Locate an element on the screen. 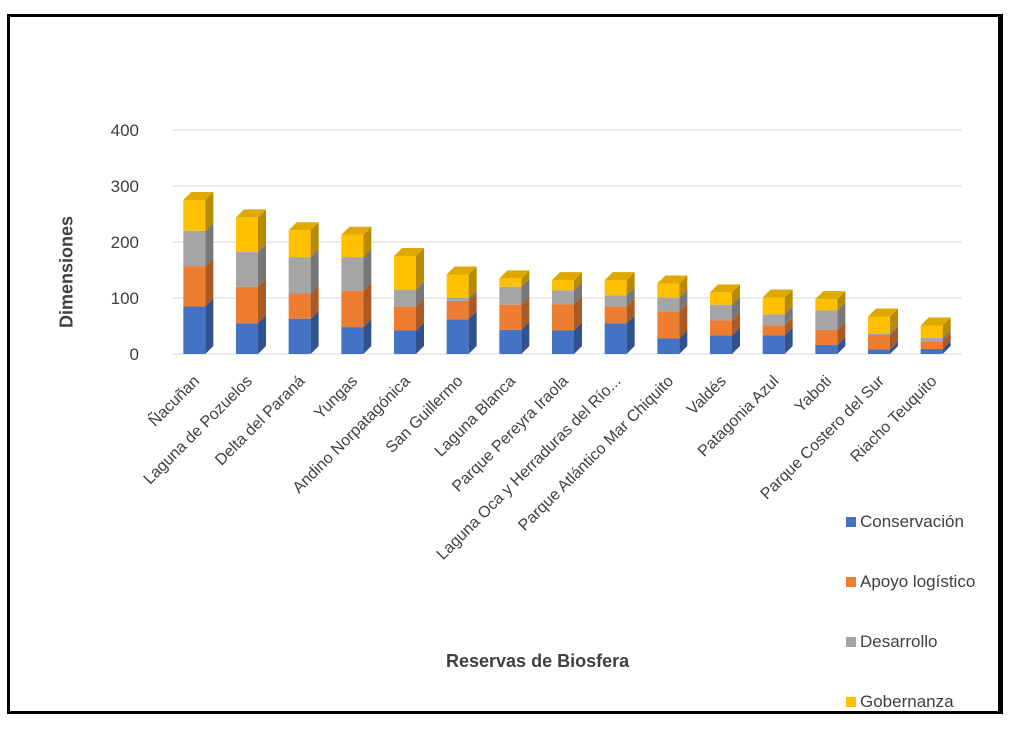  legend-label: Gobernanza is located at coordinates (907, 701).